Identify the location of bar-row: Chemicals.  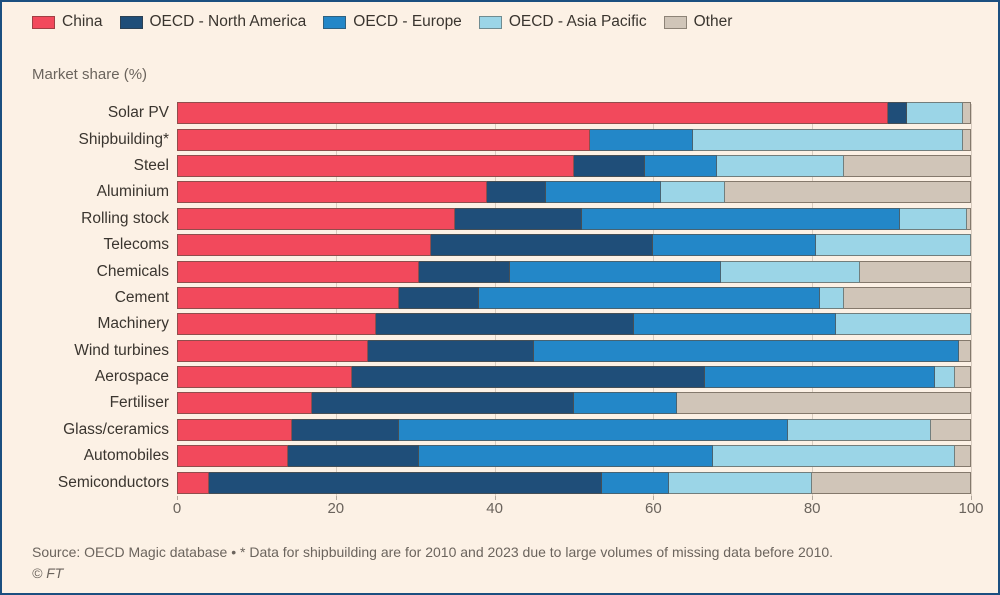
(501, 271).